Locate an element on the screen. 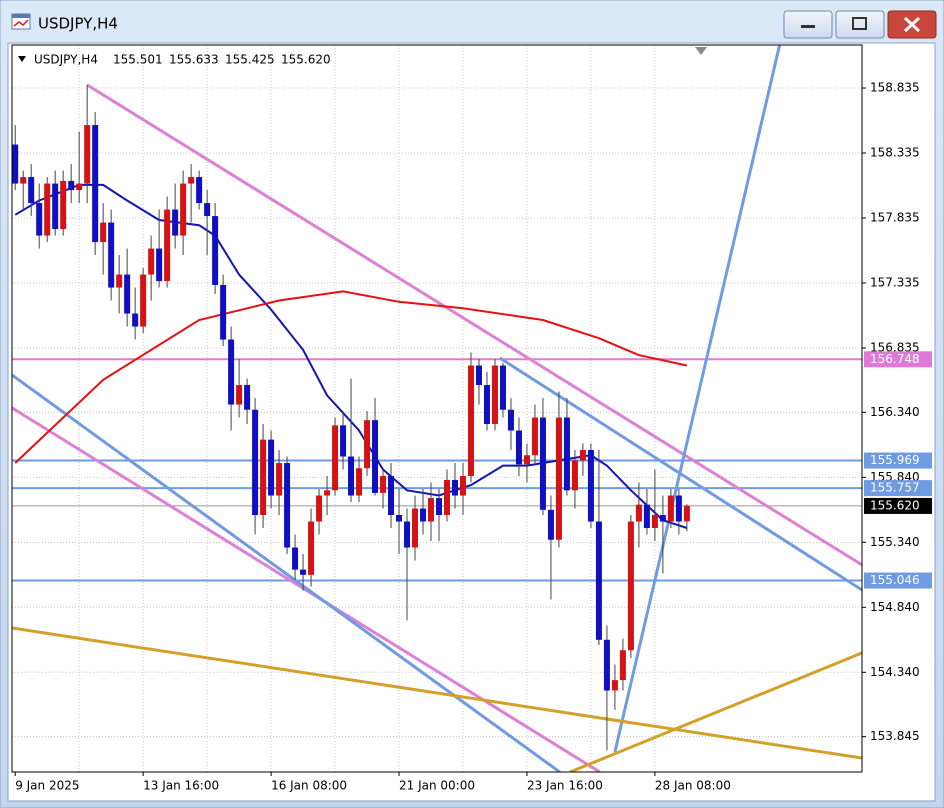 The width and height of the screenshot is (944, 808). header-arrow is located at coordinates (22, 59).